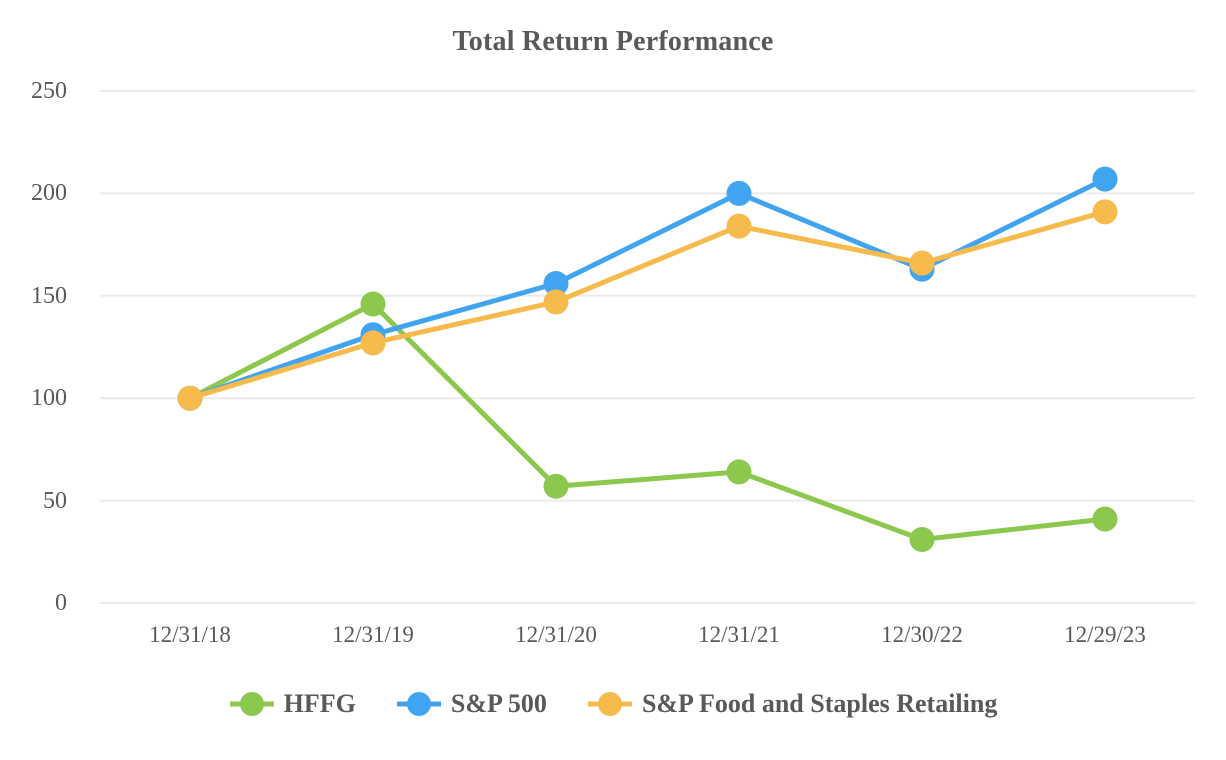  What do you see at coordinates (49, 193) in the screenshot?
I see `y-axis-label-200: 200` at bounding box center [49, 193].